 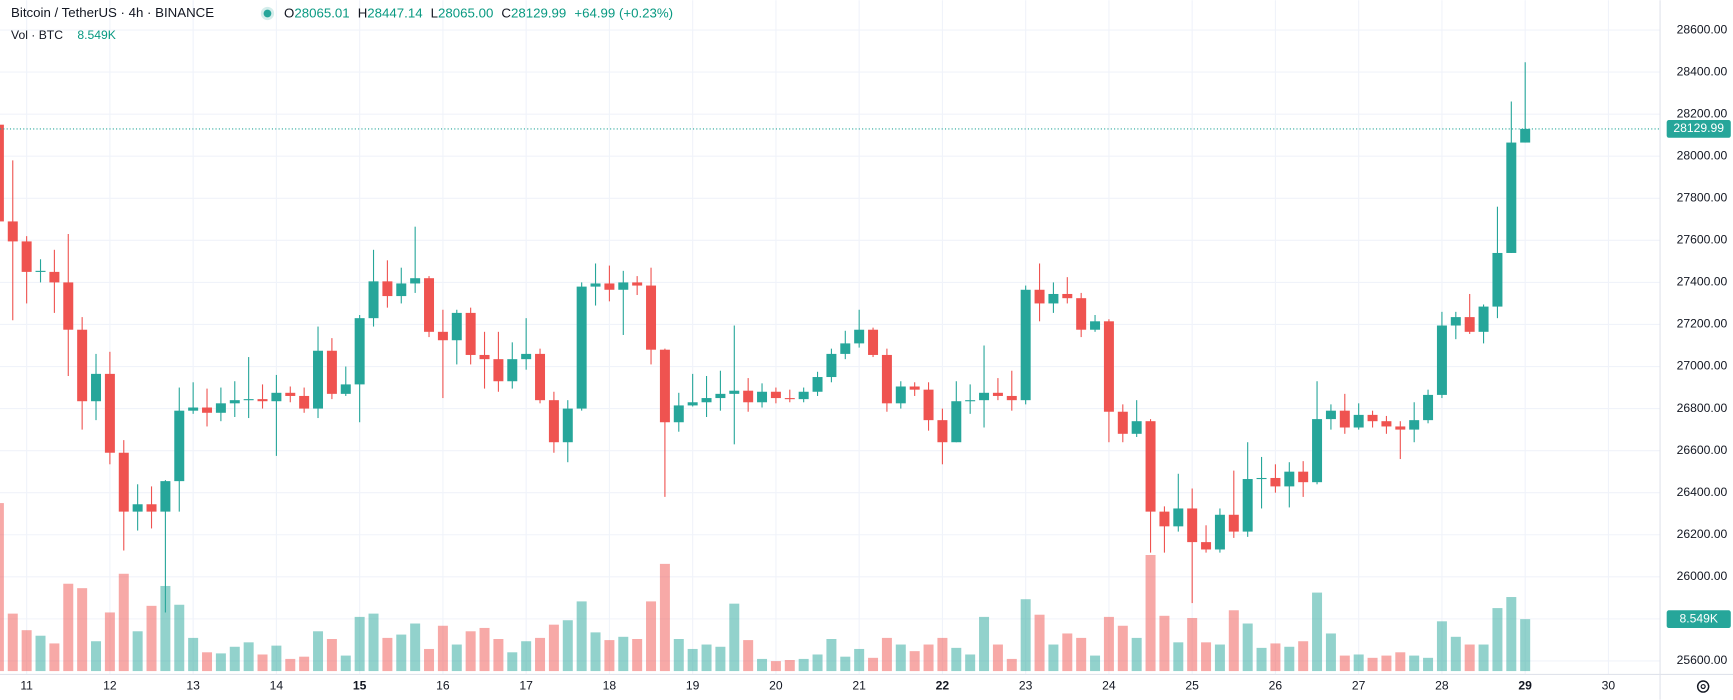 I want to click on x-tick-label: 26, so click(x=1276, y=686).